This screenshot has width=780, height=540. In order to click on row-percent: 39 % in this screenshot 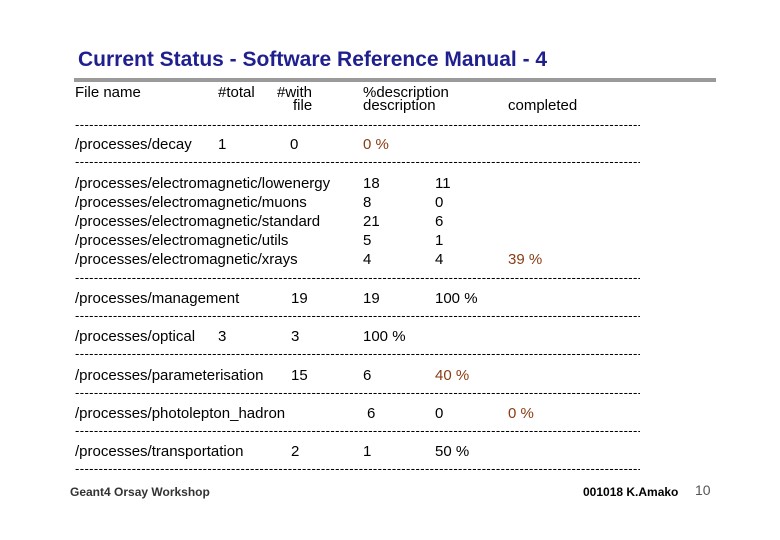, I will do `click(525, 259)`.